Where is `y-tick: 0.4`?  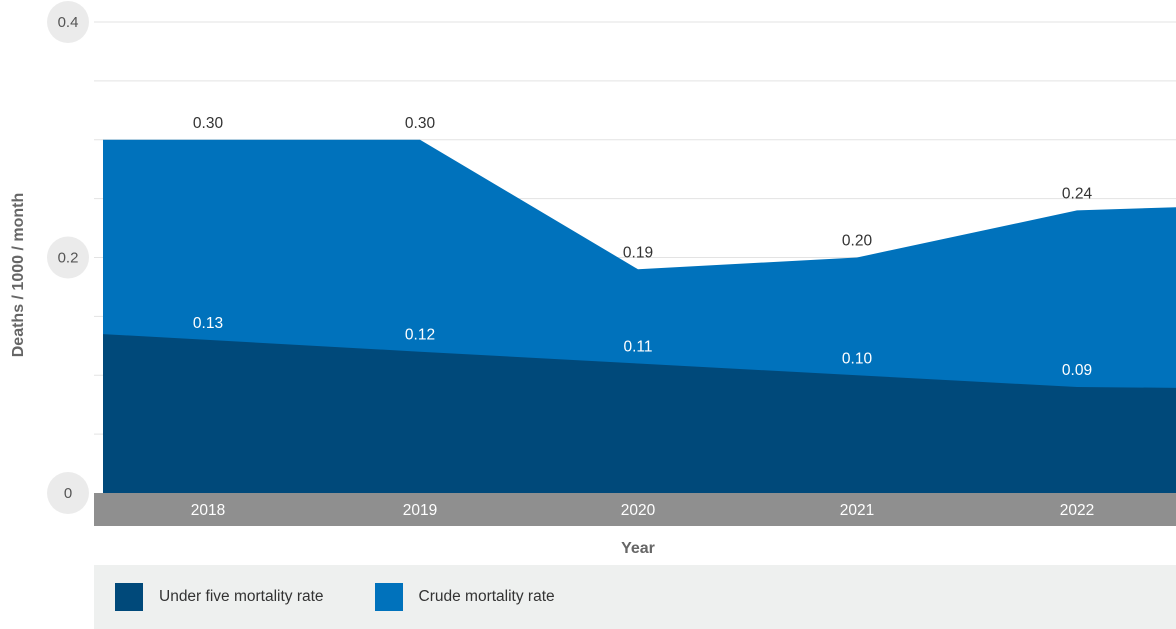 y-tick: 0.4 is located at coordinates (68, 22).